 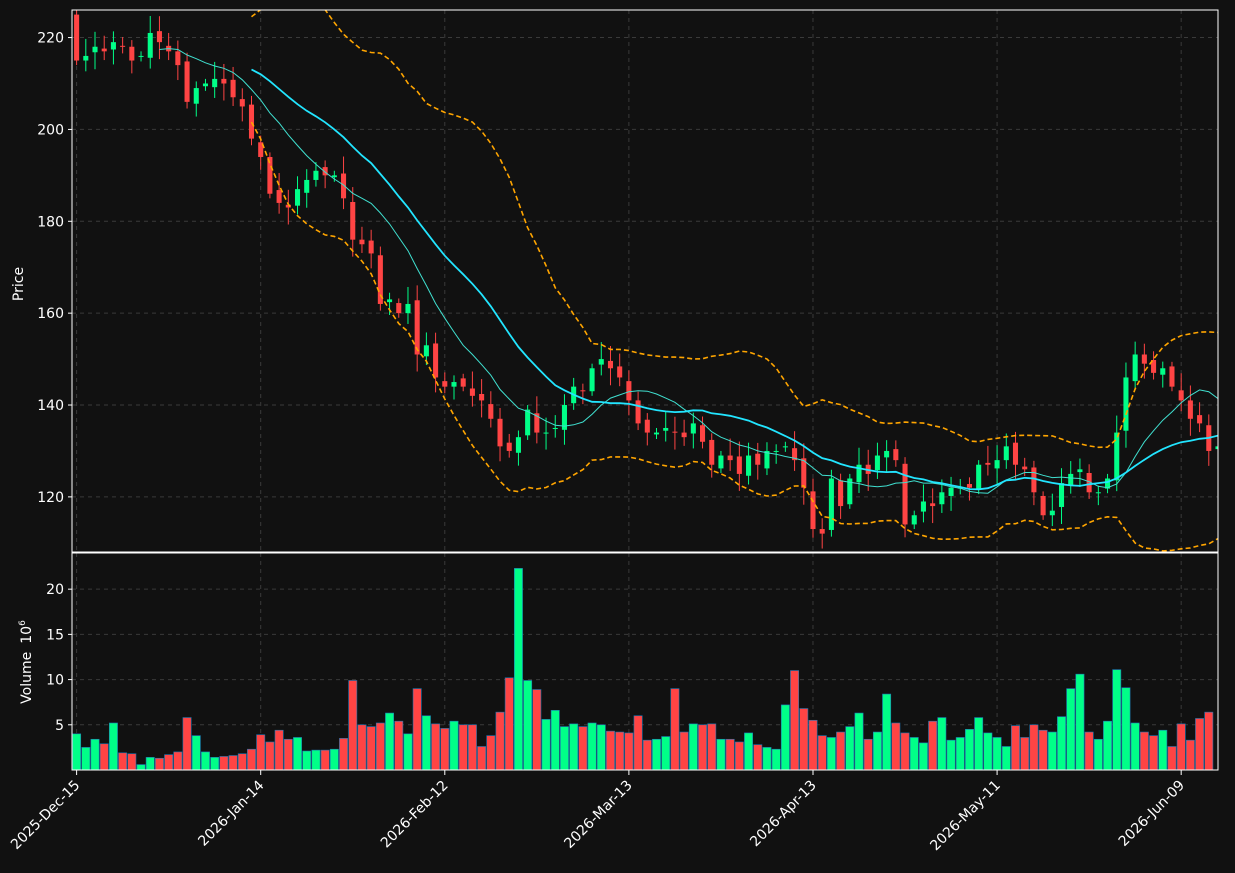 I want to click on price-tick-label: 160, so click(x=50, y=314).